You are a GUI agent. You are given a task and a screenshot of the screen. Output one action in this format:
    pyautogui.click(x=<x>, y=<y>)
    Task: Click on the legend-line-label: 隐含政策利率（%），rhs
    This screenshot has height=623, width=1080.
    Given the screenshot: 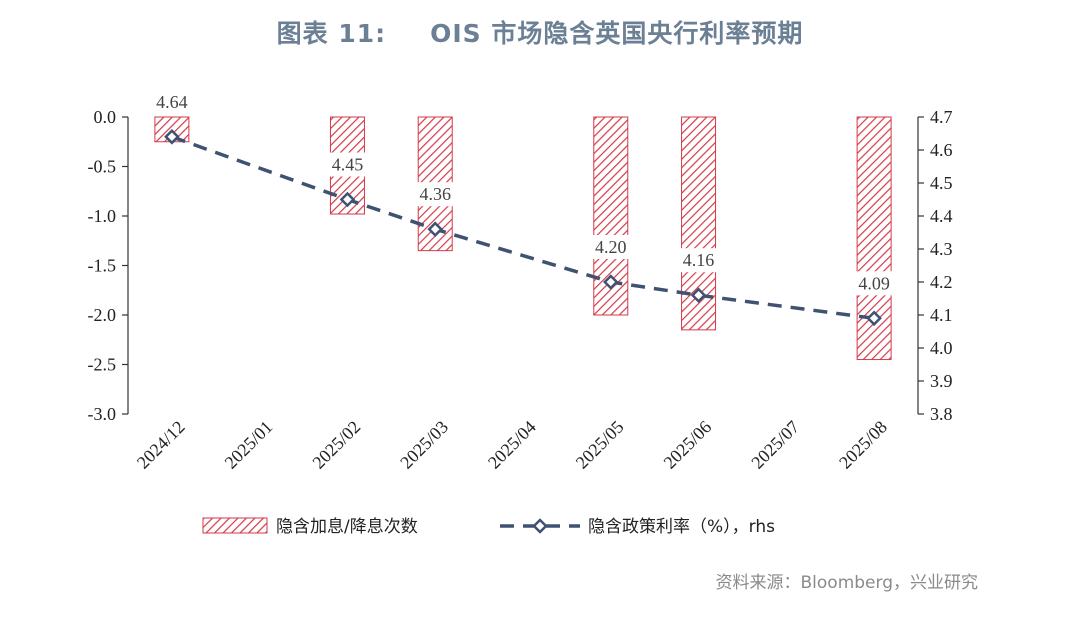 What is the action you would take?
    pyautogui.click(x=681, y=527)
    